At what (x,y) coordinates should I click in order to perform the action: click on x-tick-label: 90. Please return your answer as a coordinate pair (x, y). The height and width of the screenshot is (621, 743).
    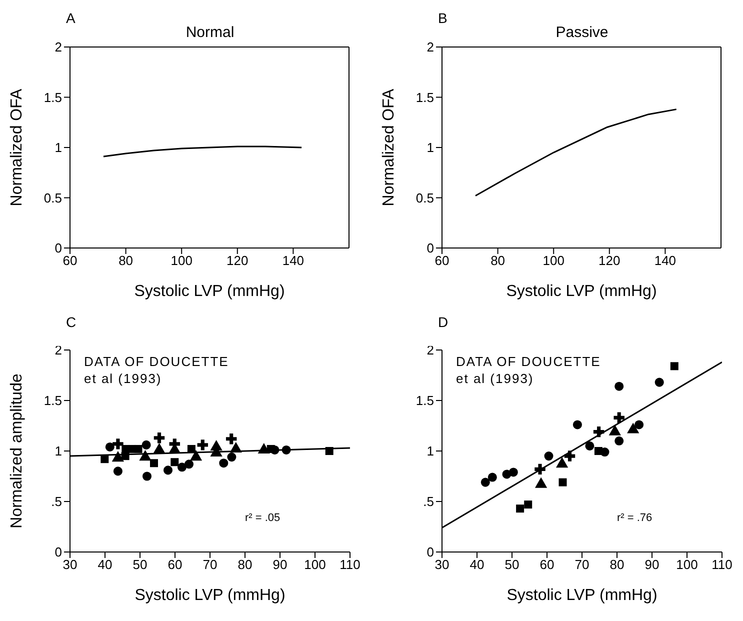
    Looking at the image, I should click on (652, 564).